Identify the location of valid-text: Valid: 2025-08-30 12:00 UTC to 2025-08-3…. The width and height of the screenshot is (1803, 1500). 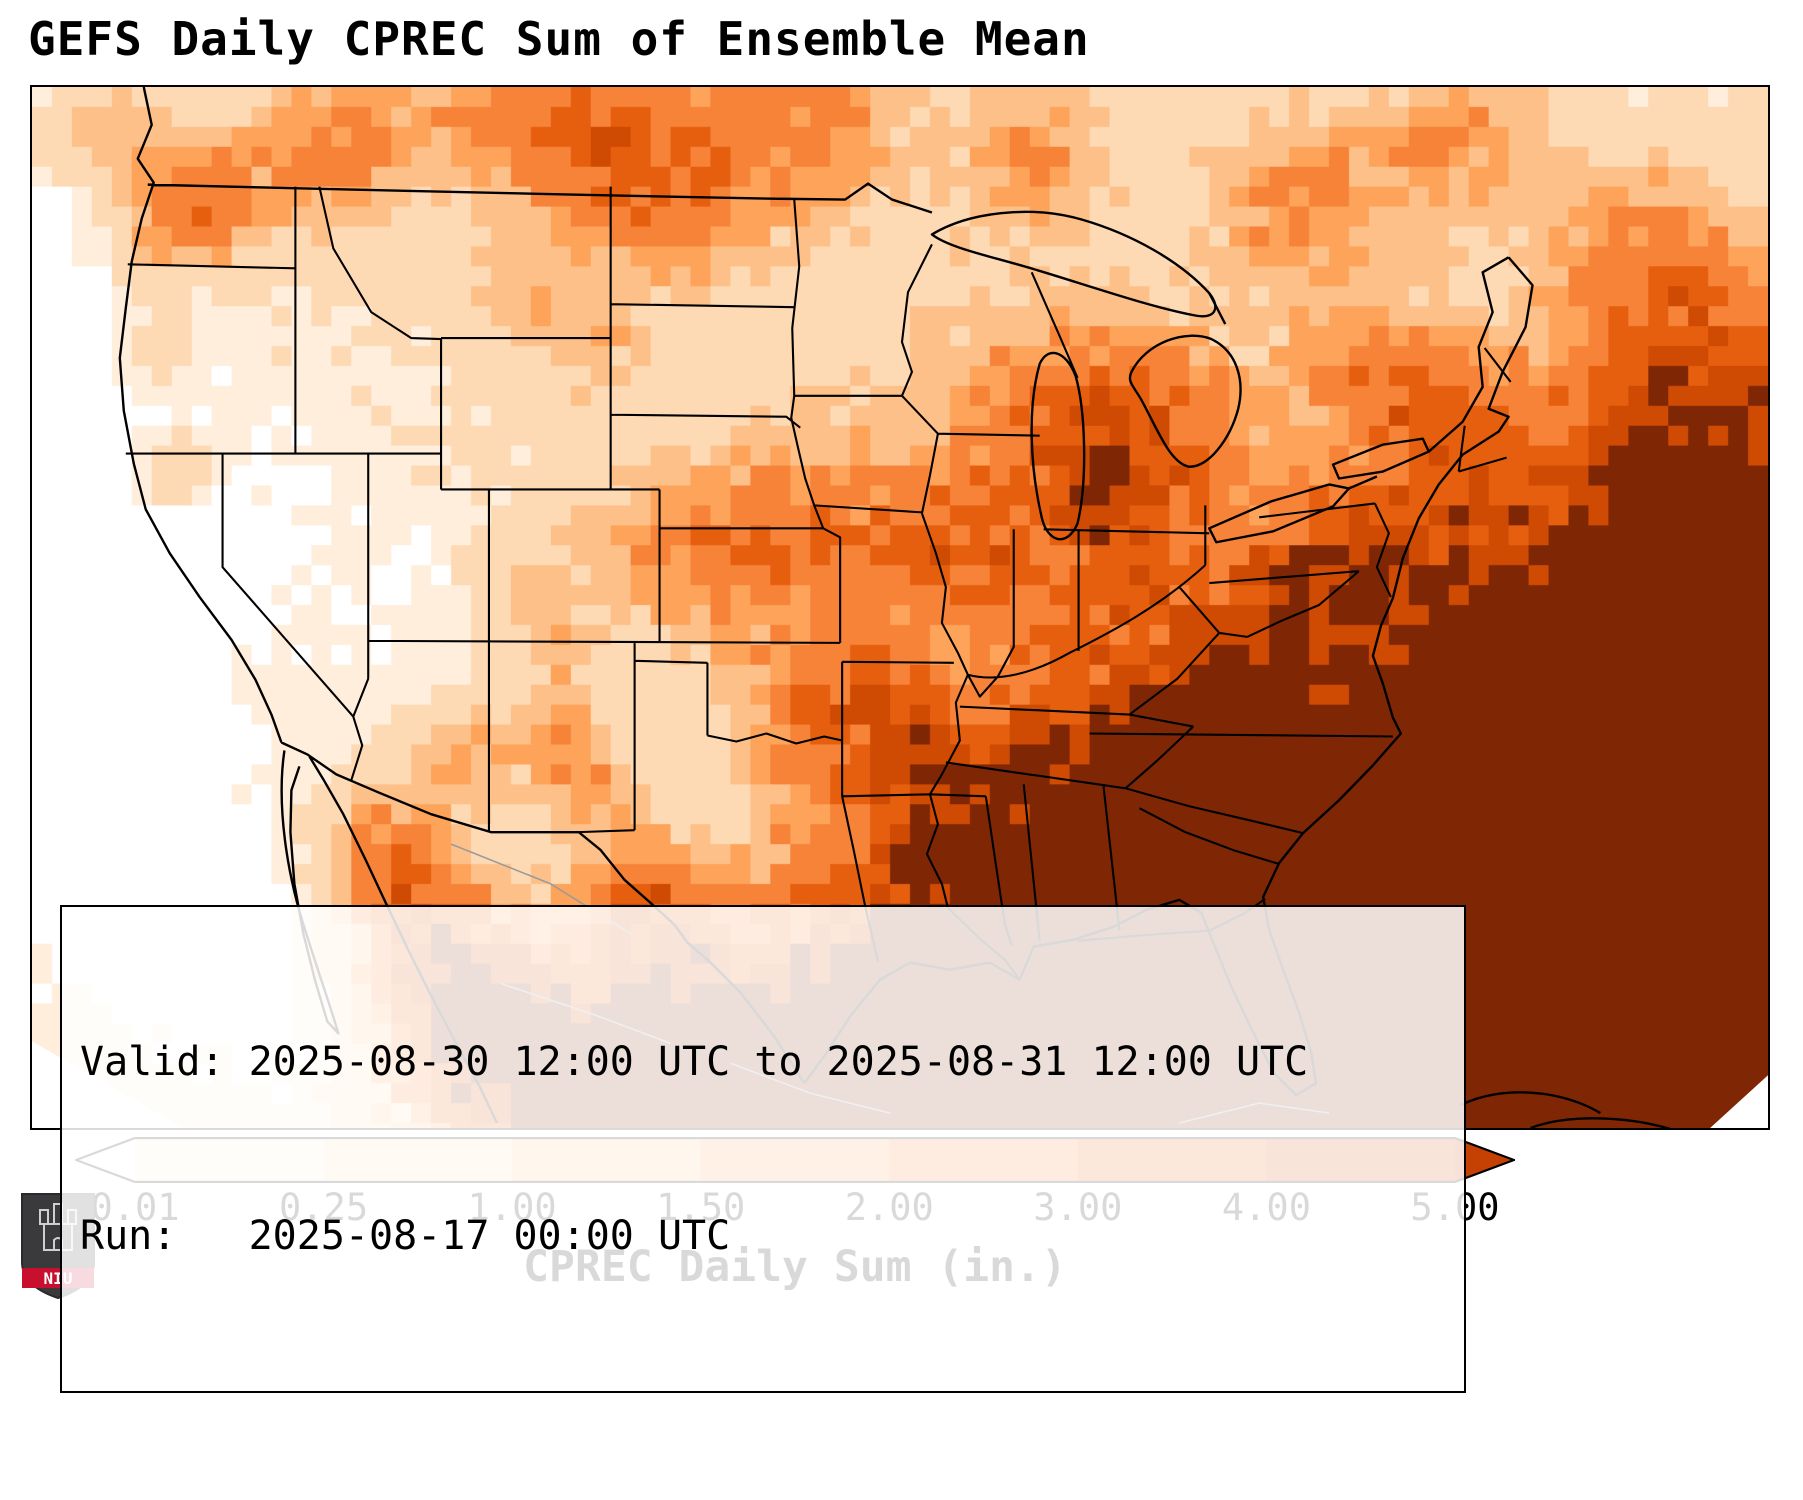
(694, 1062).